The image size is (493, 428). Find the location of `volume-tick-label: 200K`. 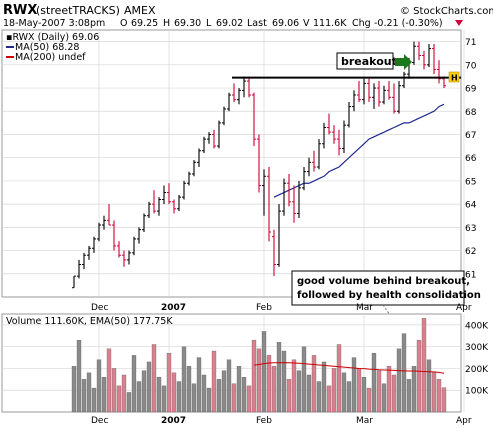

volume-tick-label: 200K is located at coordinates (477, 370).